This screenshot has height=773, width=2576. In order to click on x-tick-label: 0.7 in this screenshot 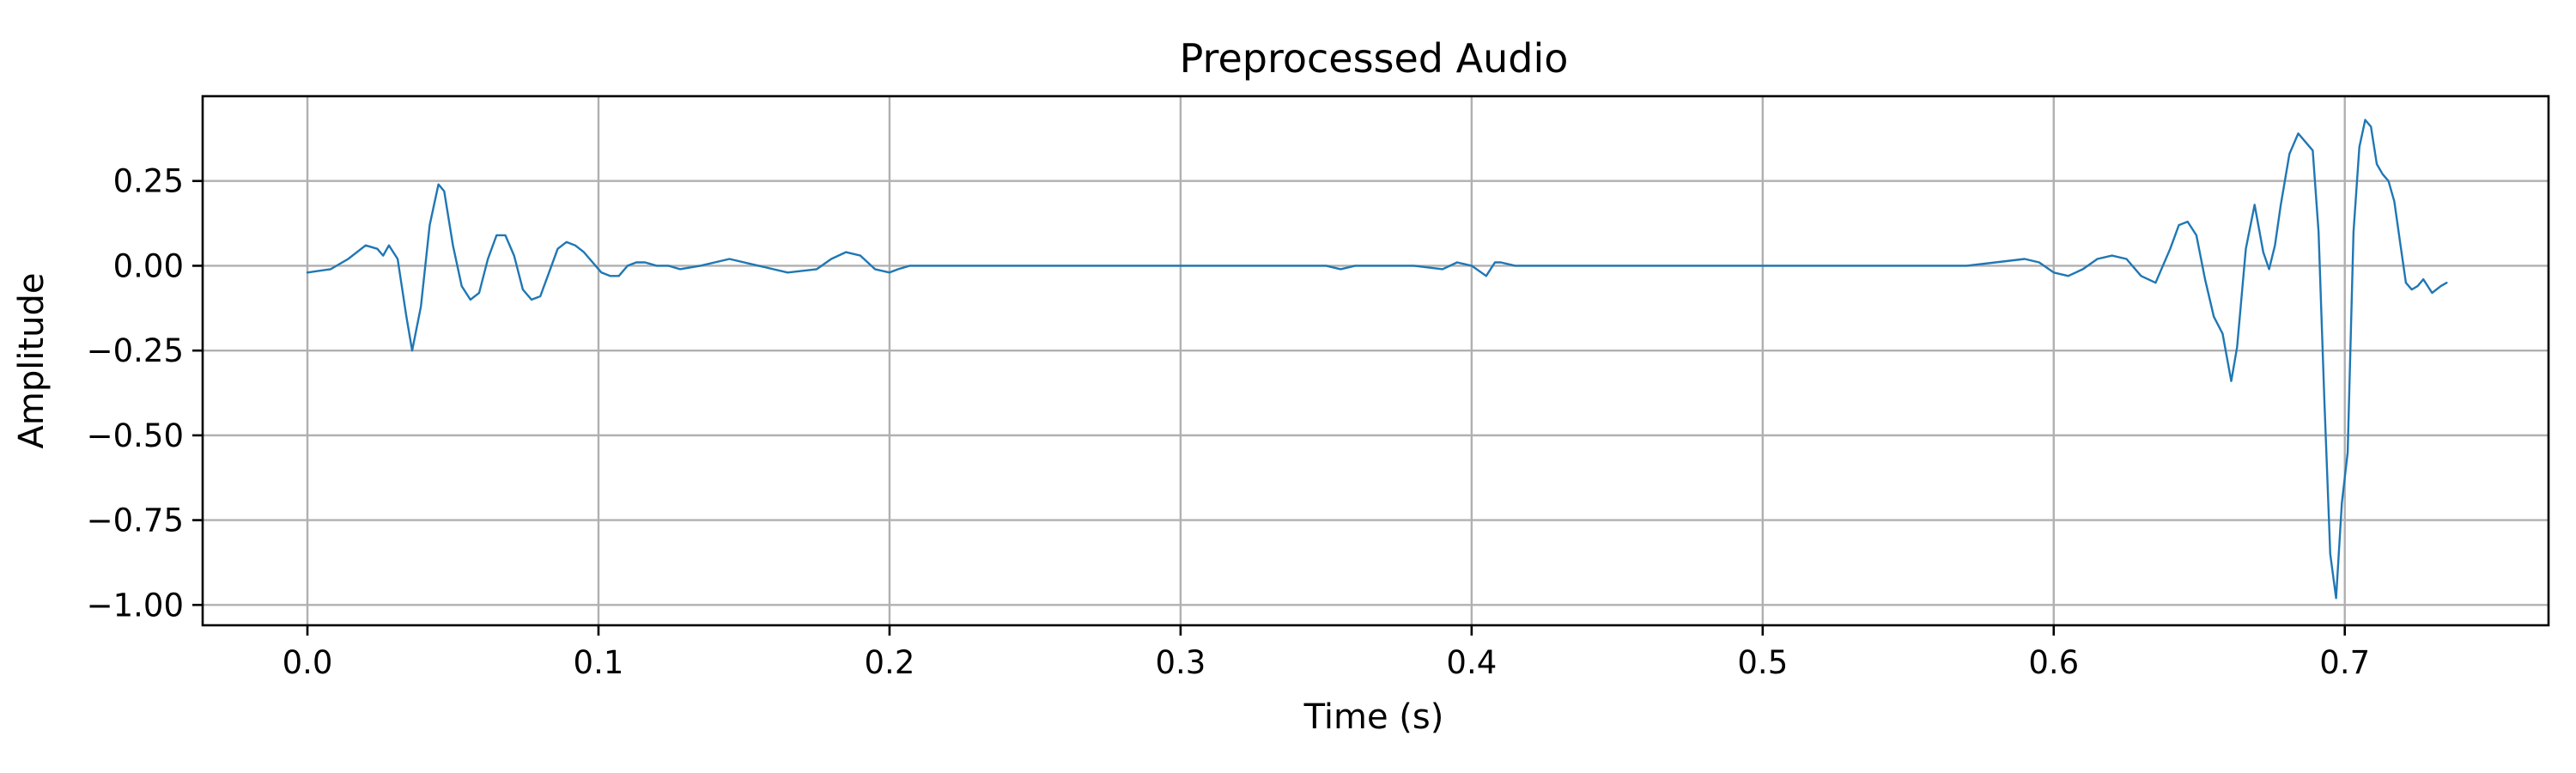, I will do `click(2345, 662)`.